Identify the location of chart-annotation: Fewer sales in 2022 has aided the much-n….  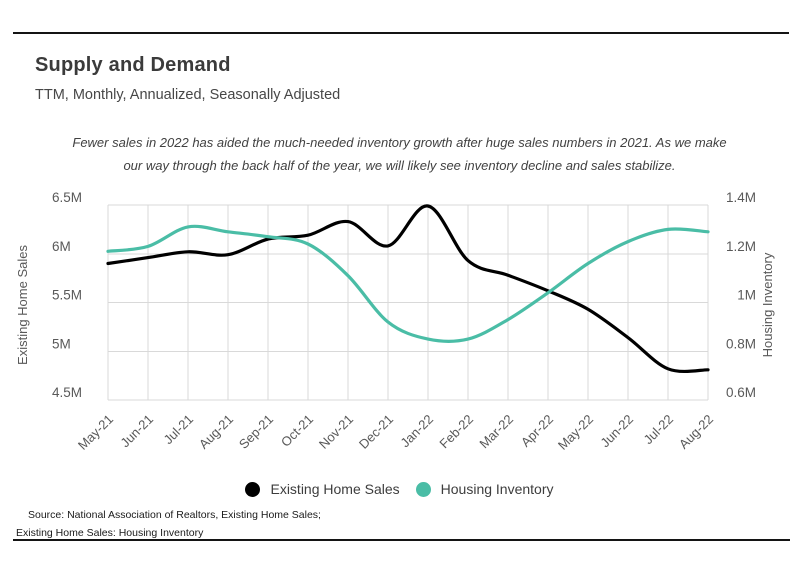
(399, 154).